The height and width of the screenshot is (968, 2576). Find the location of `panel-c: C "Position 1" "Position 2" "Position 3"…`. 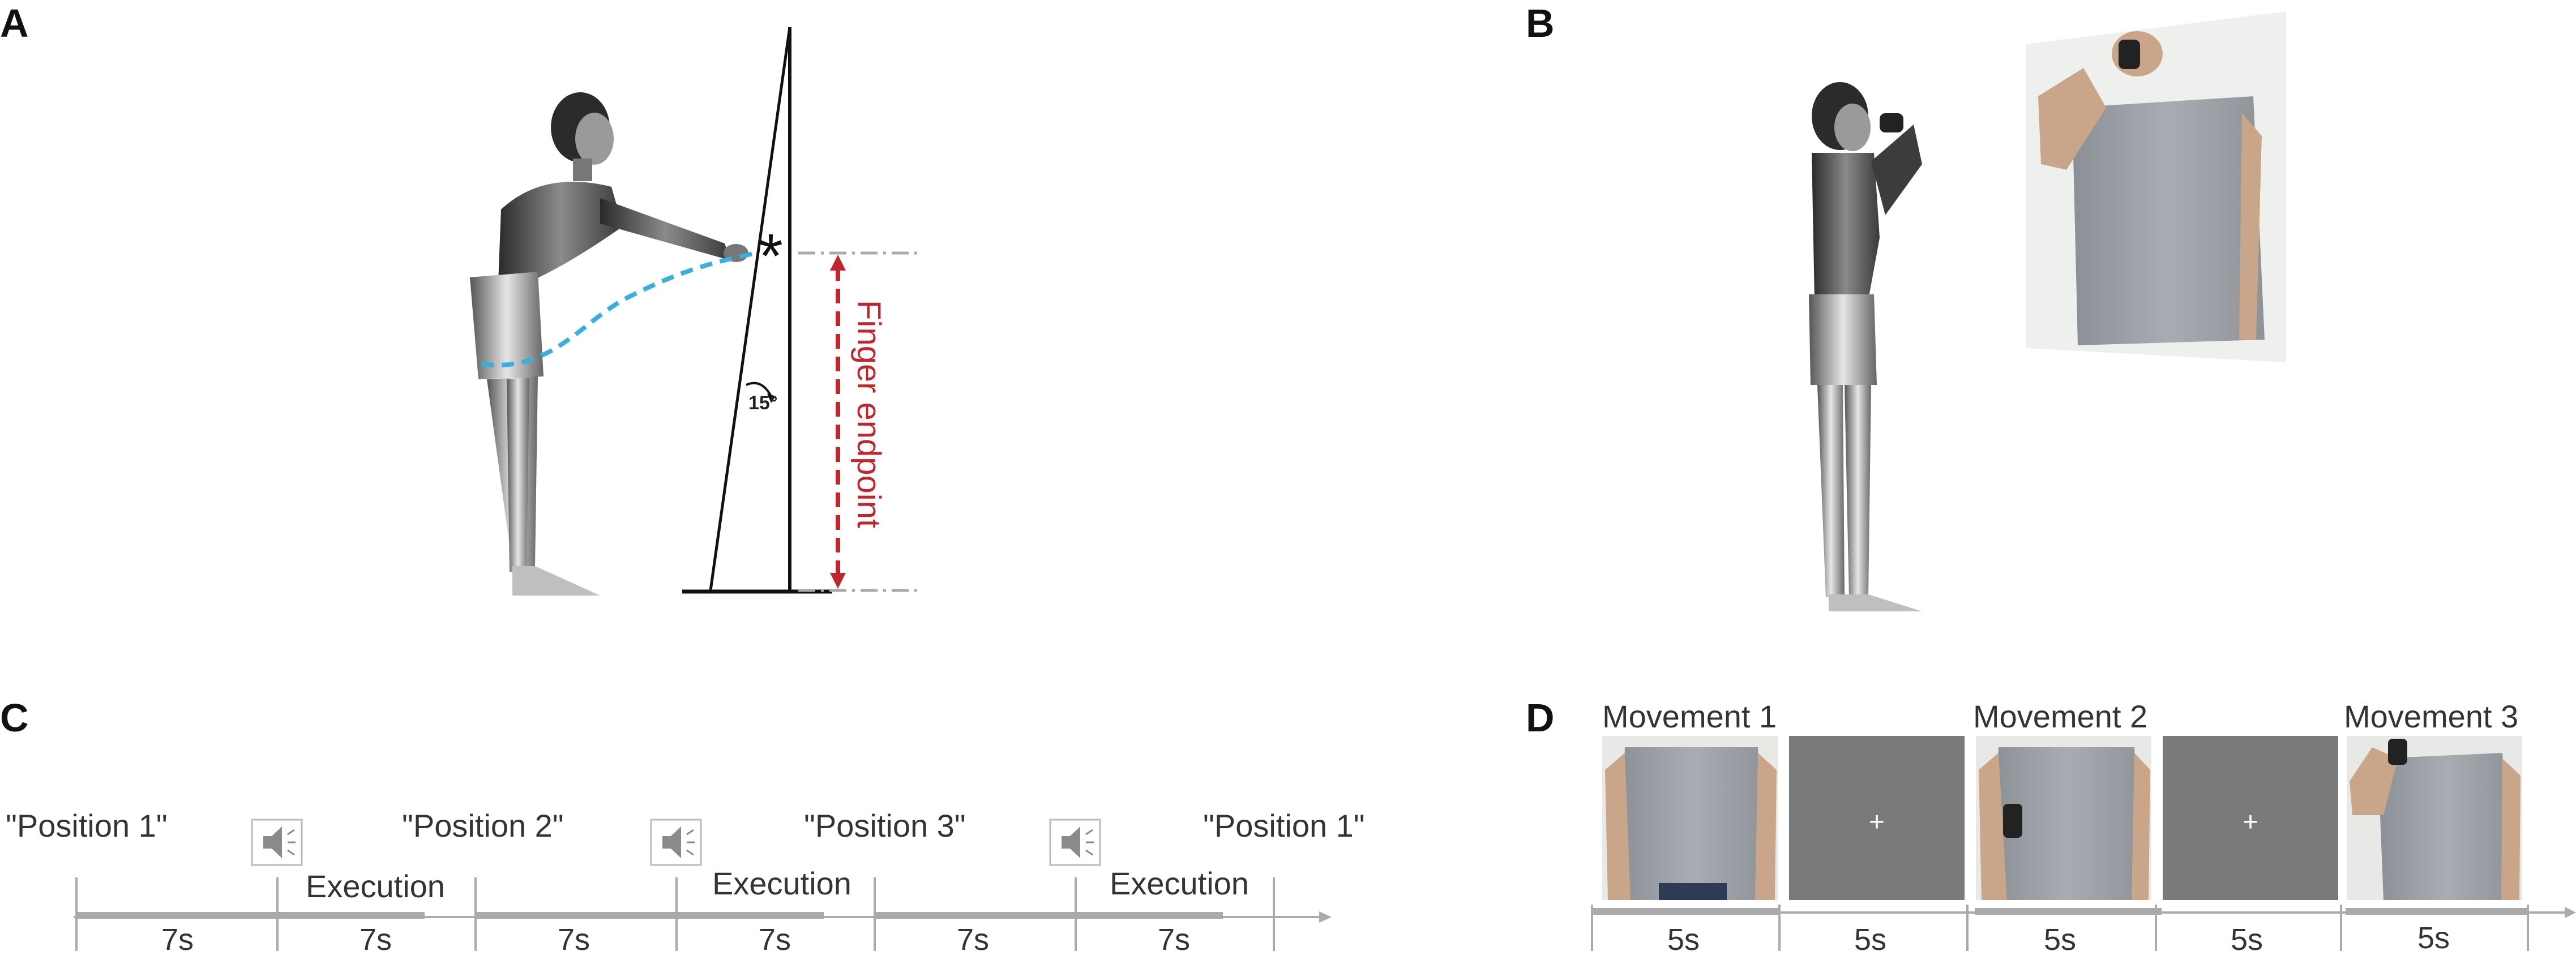

panel-c: C "Position 1" "Position 2" "Position 3"… is located at coordinates (682, 826).